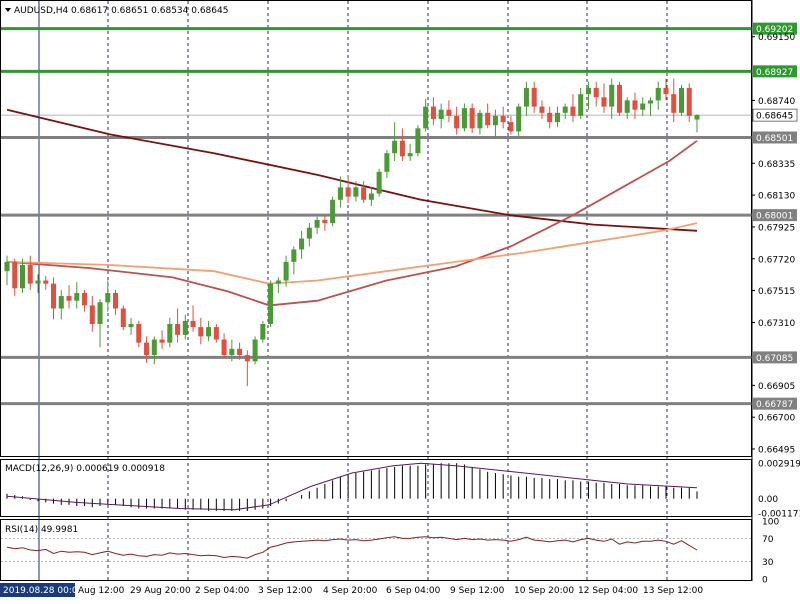 This screenshot has height=604, width=800. What do you see at coordinates (85, 469) in the screenshot?
I see `macd-title: MACD(12,26,9) 0.000619 0.000918` at bounding box center [85, 469].